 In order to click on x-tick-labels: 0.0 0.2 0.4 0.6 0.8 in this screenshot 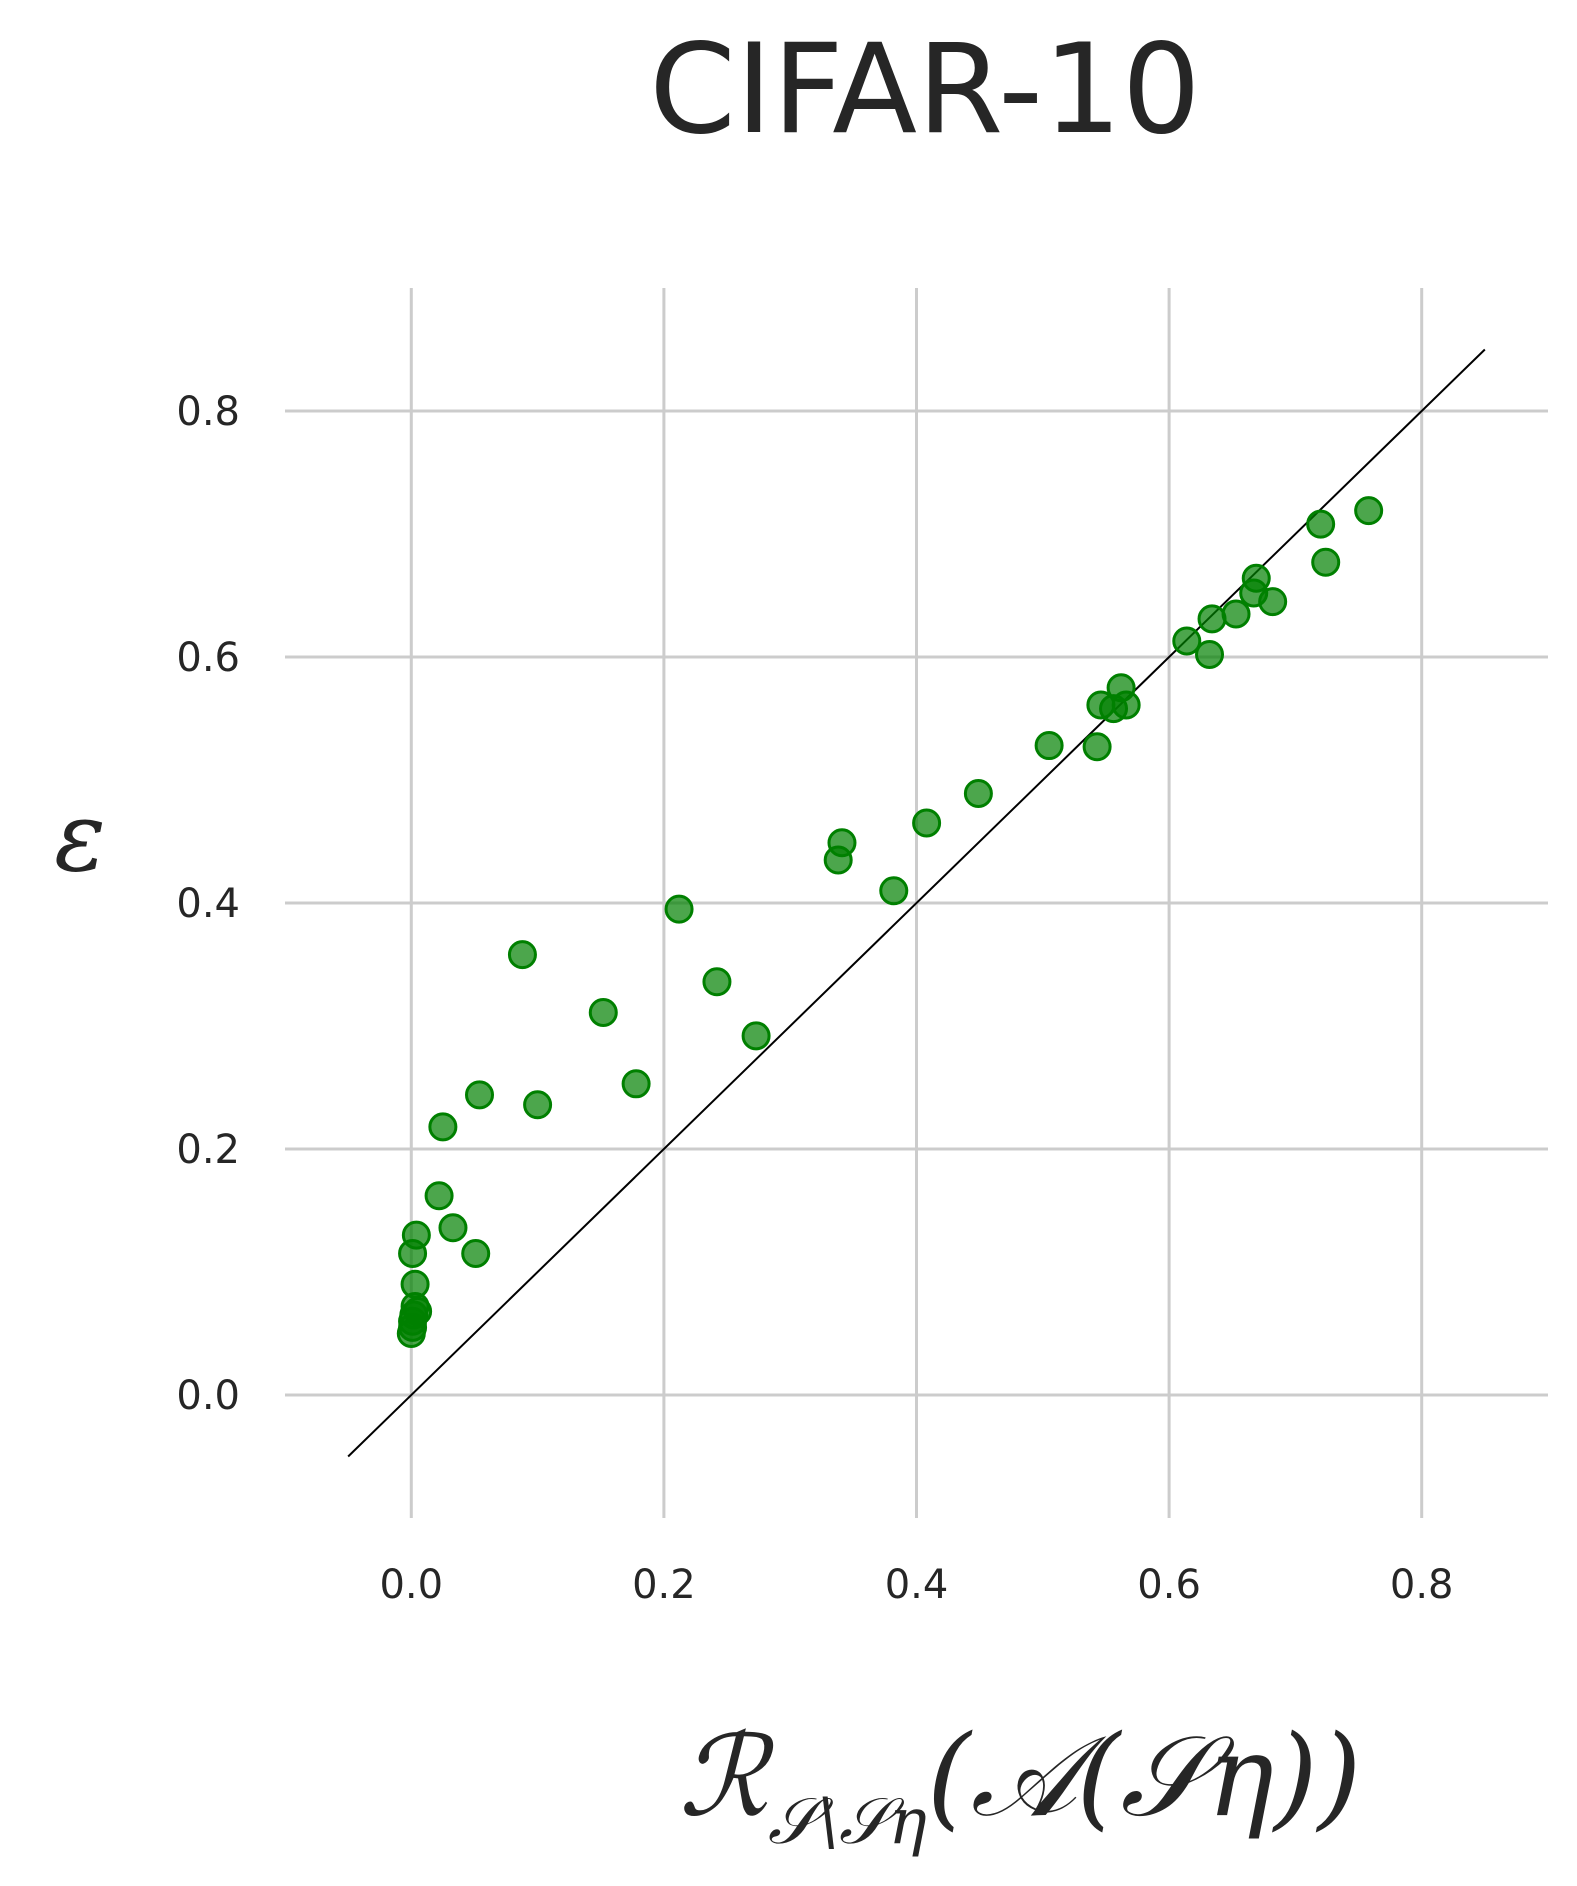, I will do `click(916, 1585)`.